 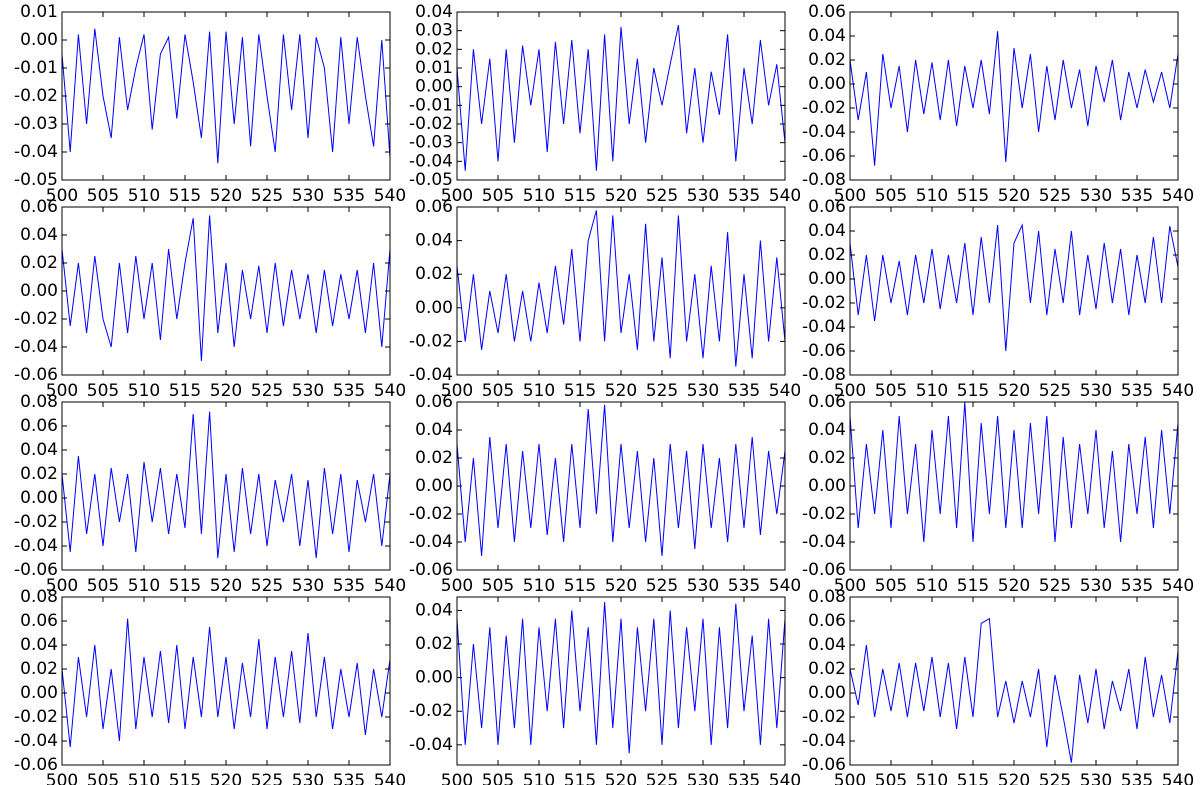 What do you see at coordinates (932, 778) in the screenshot?
I see `x-tick-label: 510` at bounding box center [932, 778].